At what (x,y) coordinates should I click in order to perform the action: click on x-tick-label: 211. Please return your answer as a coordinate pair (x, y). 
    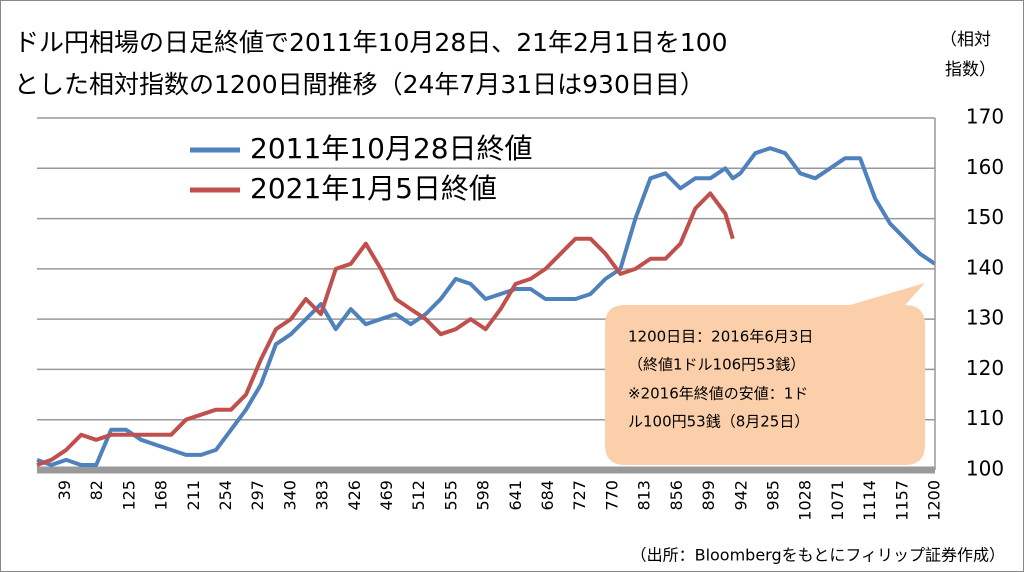
    Looking at the image, I should click on (193, 495).